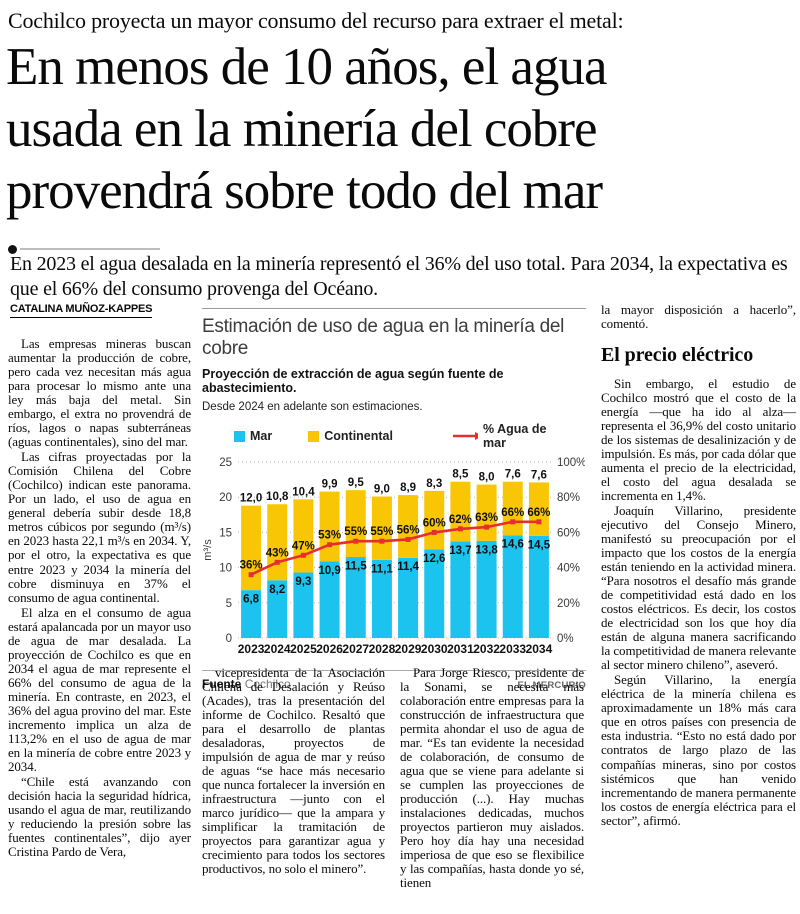 The width and height of the screenshot is (800, 914). What do you see at coordinates (303, 492) in the screenshot?
I see `continental-value-label: 10,4` at bounding box center [303, 492].